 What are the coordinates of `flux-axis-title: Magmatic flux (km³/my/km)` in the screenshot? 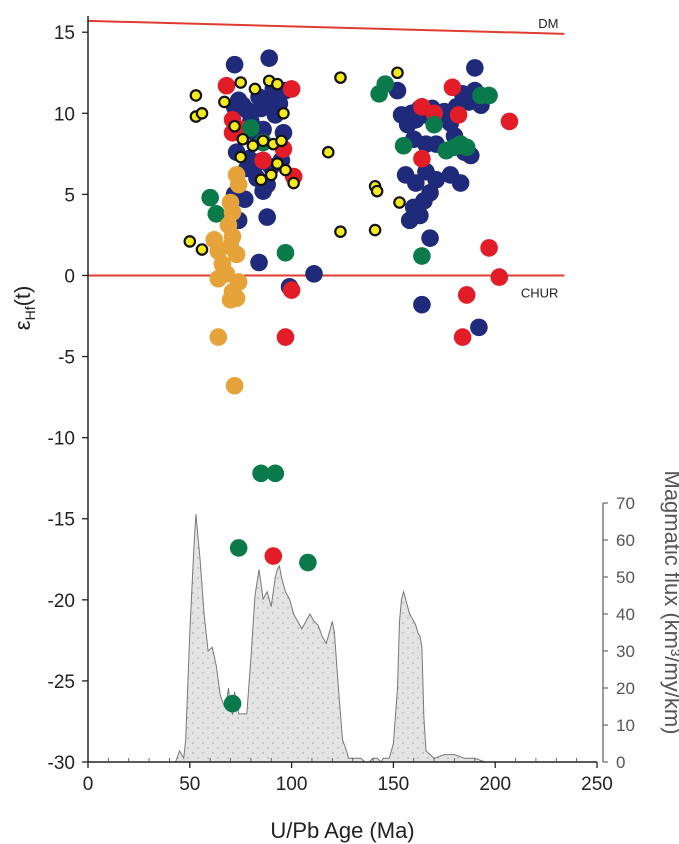 It's located at (669, 603).